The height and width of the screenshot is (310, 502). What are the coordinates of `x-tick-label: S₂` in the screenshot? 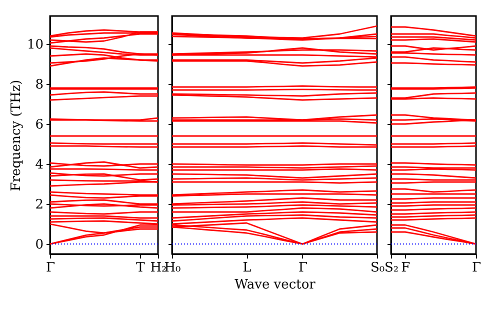 It's located at (391, 268).